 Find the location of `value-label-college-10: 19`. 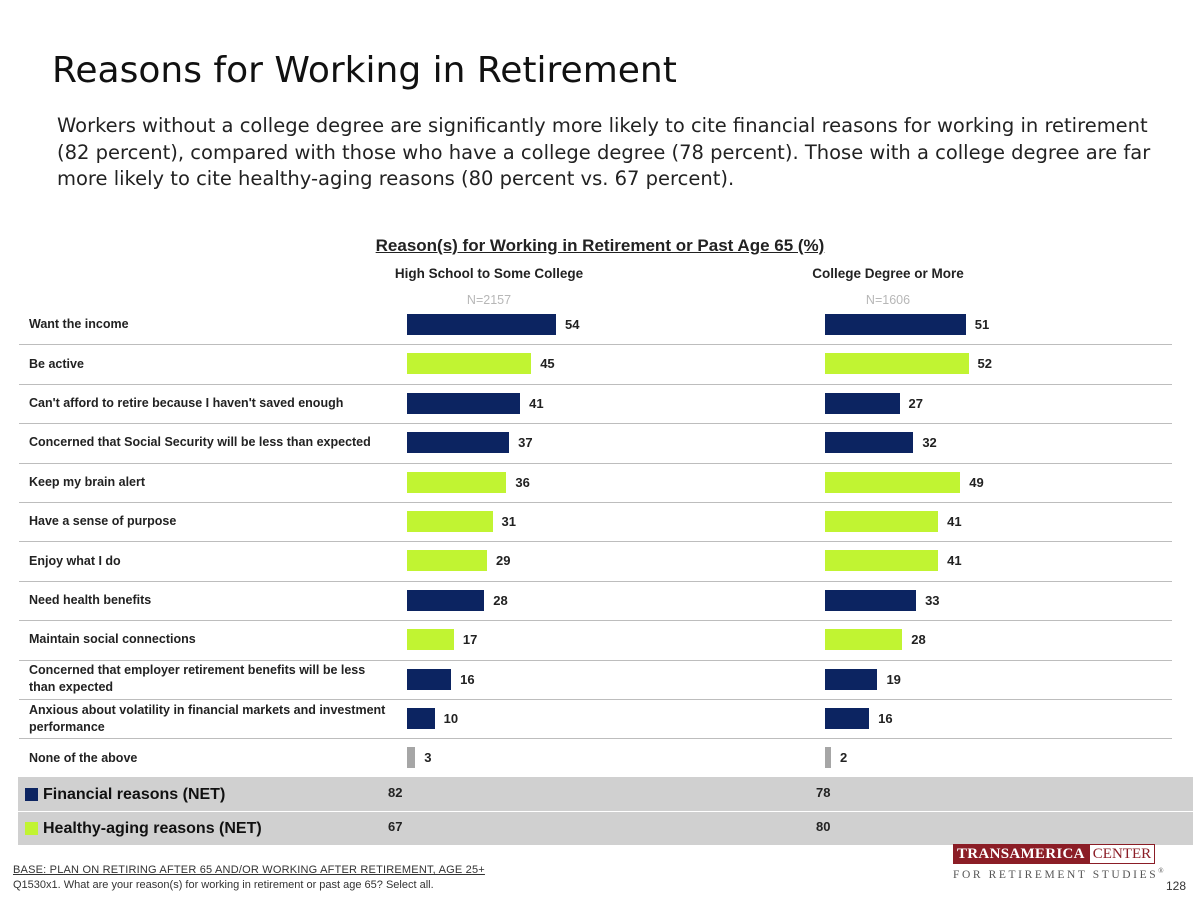

value-label-college-10: 19 is located at coordinates (893, 679).